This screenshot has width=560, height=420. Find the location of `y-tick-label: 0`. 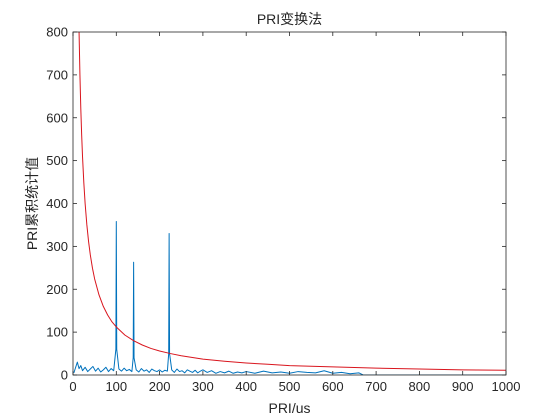

y-tick-label: 0 is located at coordinates (64, 375).